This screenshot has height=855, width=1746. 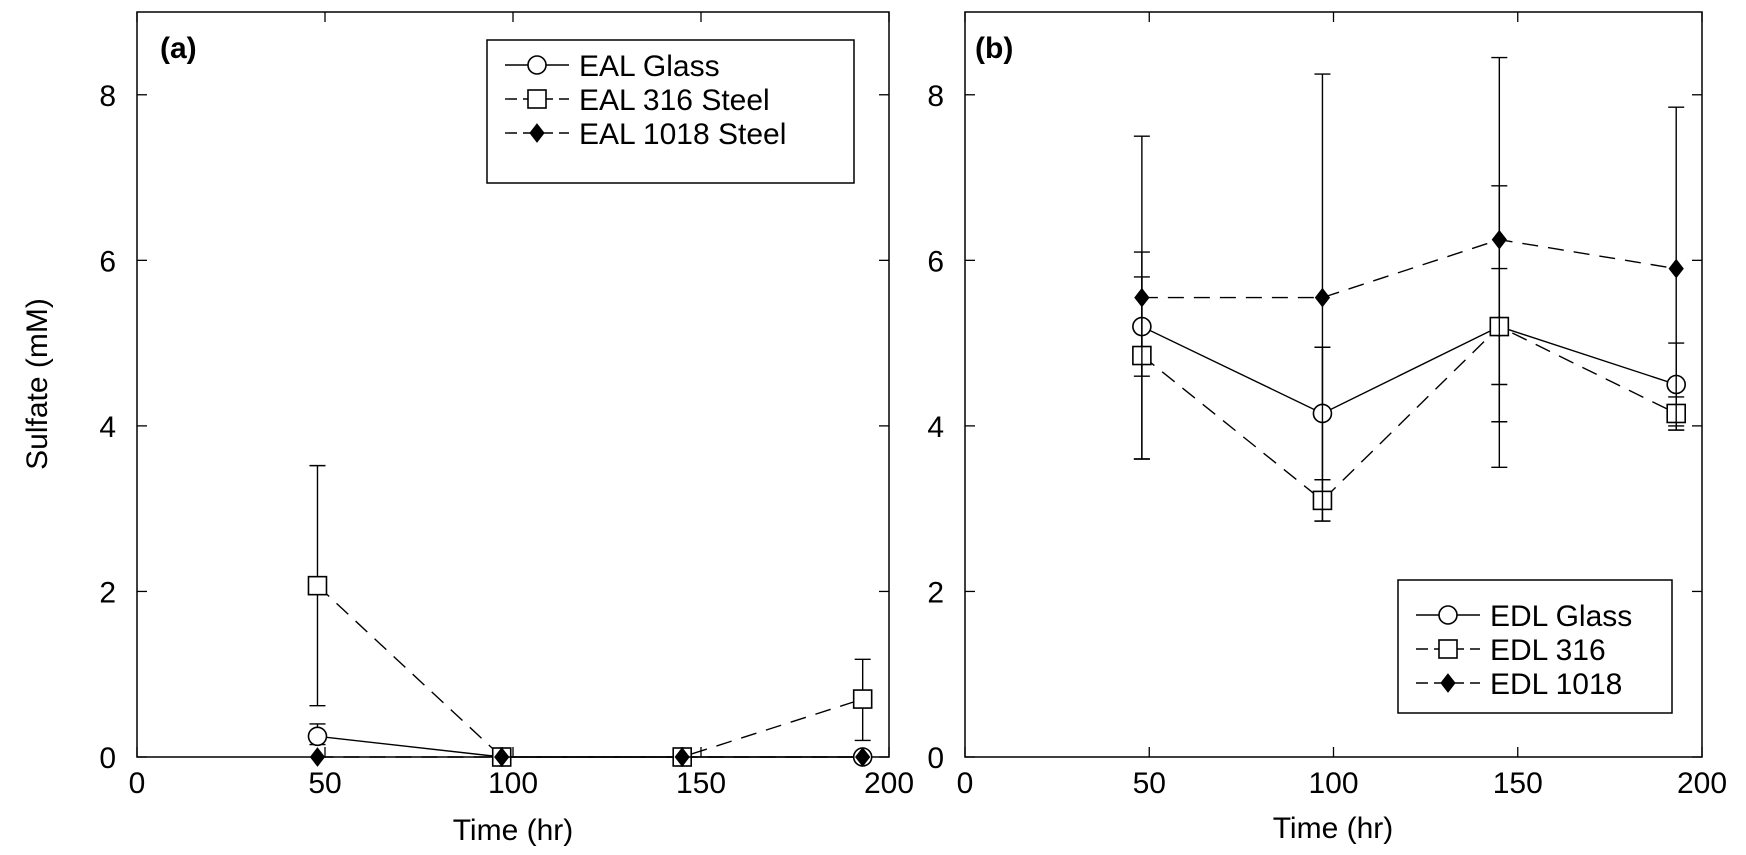 I want to click on x-axis-title-b: Time (hr), so click(x=1333, y=828).